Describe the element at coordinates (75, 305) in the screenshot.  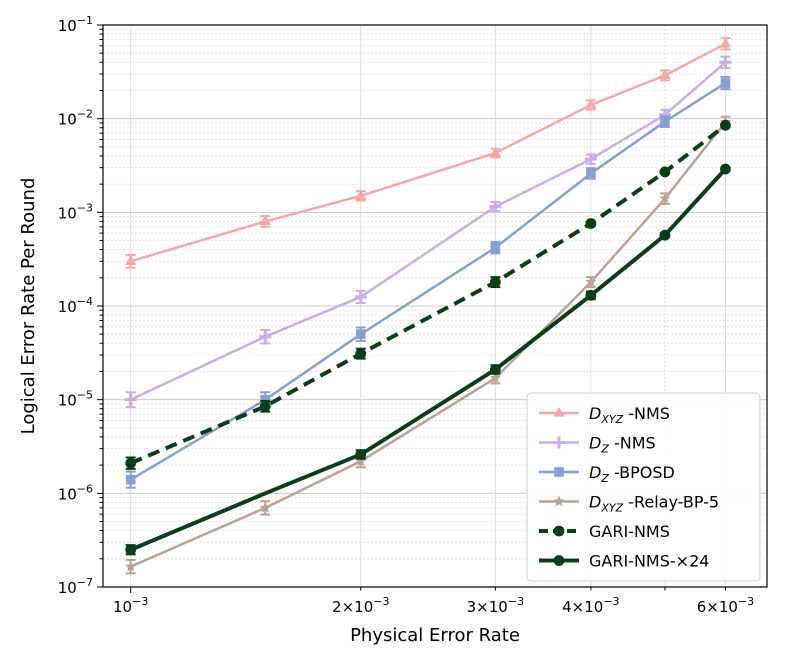
I see `y-tick-label: 10⁻⁴` at that location.